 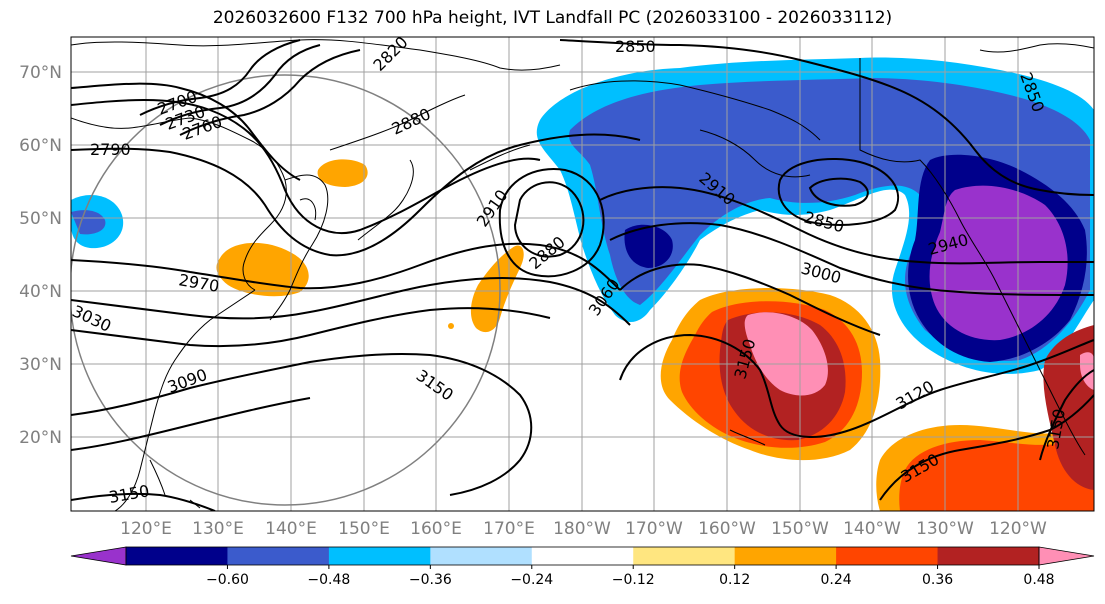 What do you see at coordinates (937, 580) in the screenshot?
I see `colorbar-tick-label: 0.36` at bounding box center [937, 580].